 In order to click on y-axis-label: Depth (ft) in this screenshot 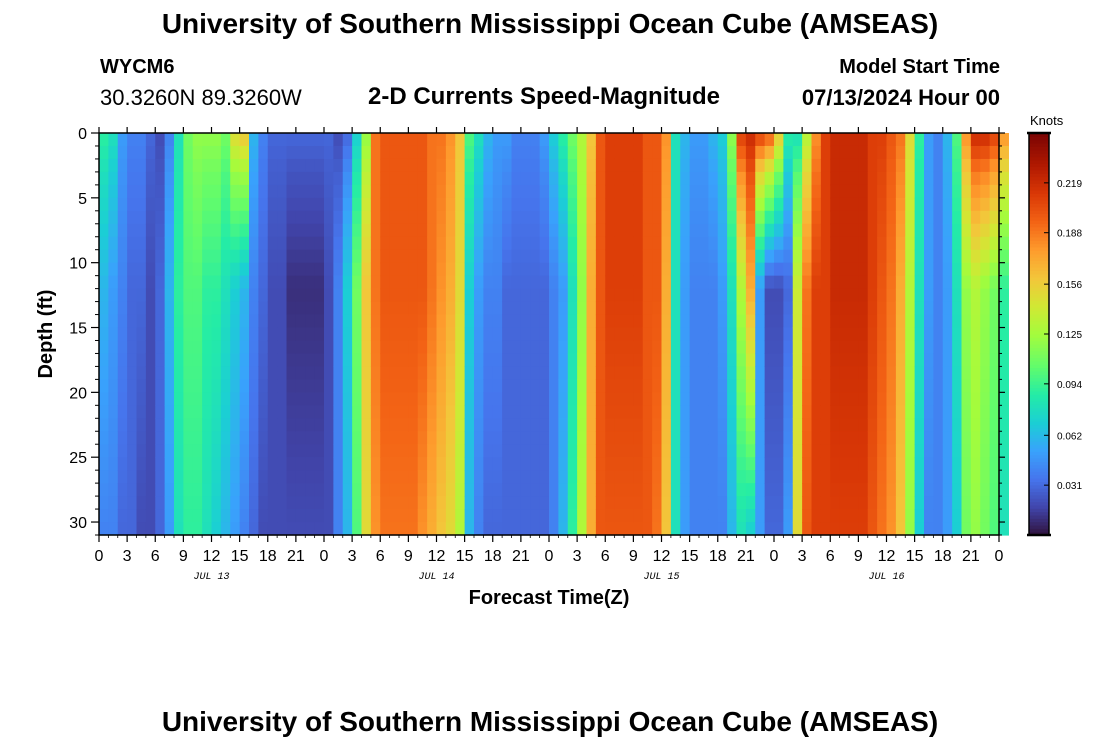, I will do `click(46, 334)`.